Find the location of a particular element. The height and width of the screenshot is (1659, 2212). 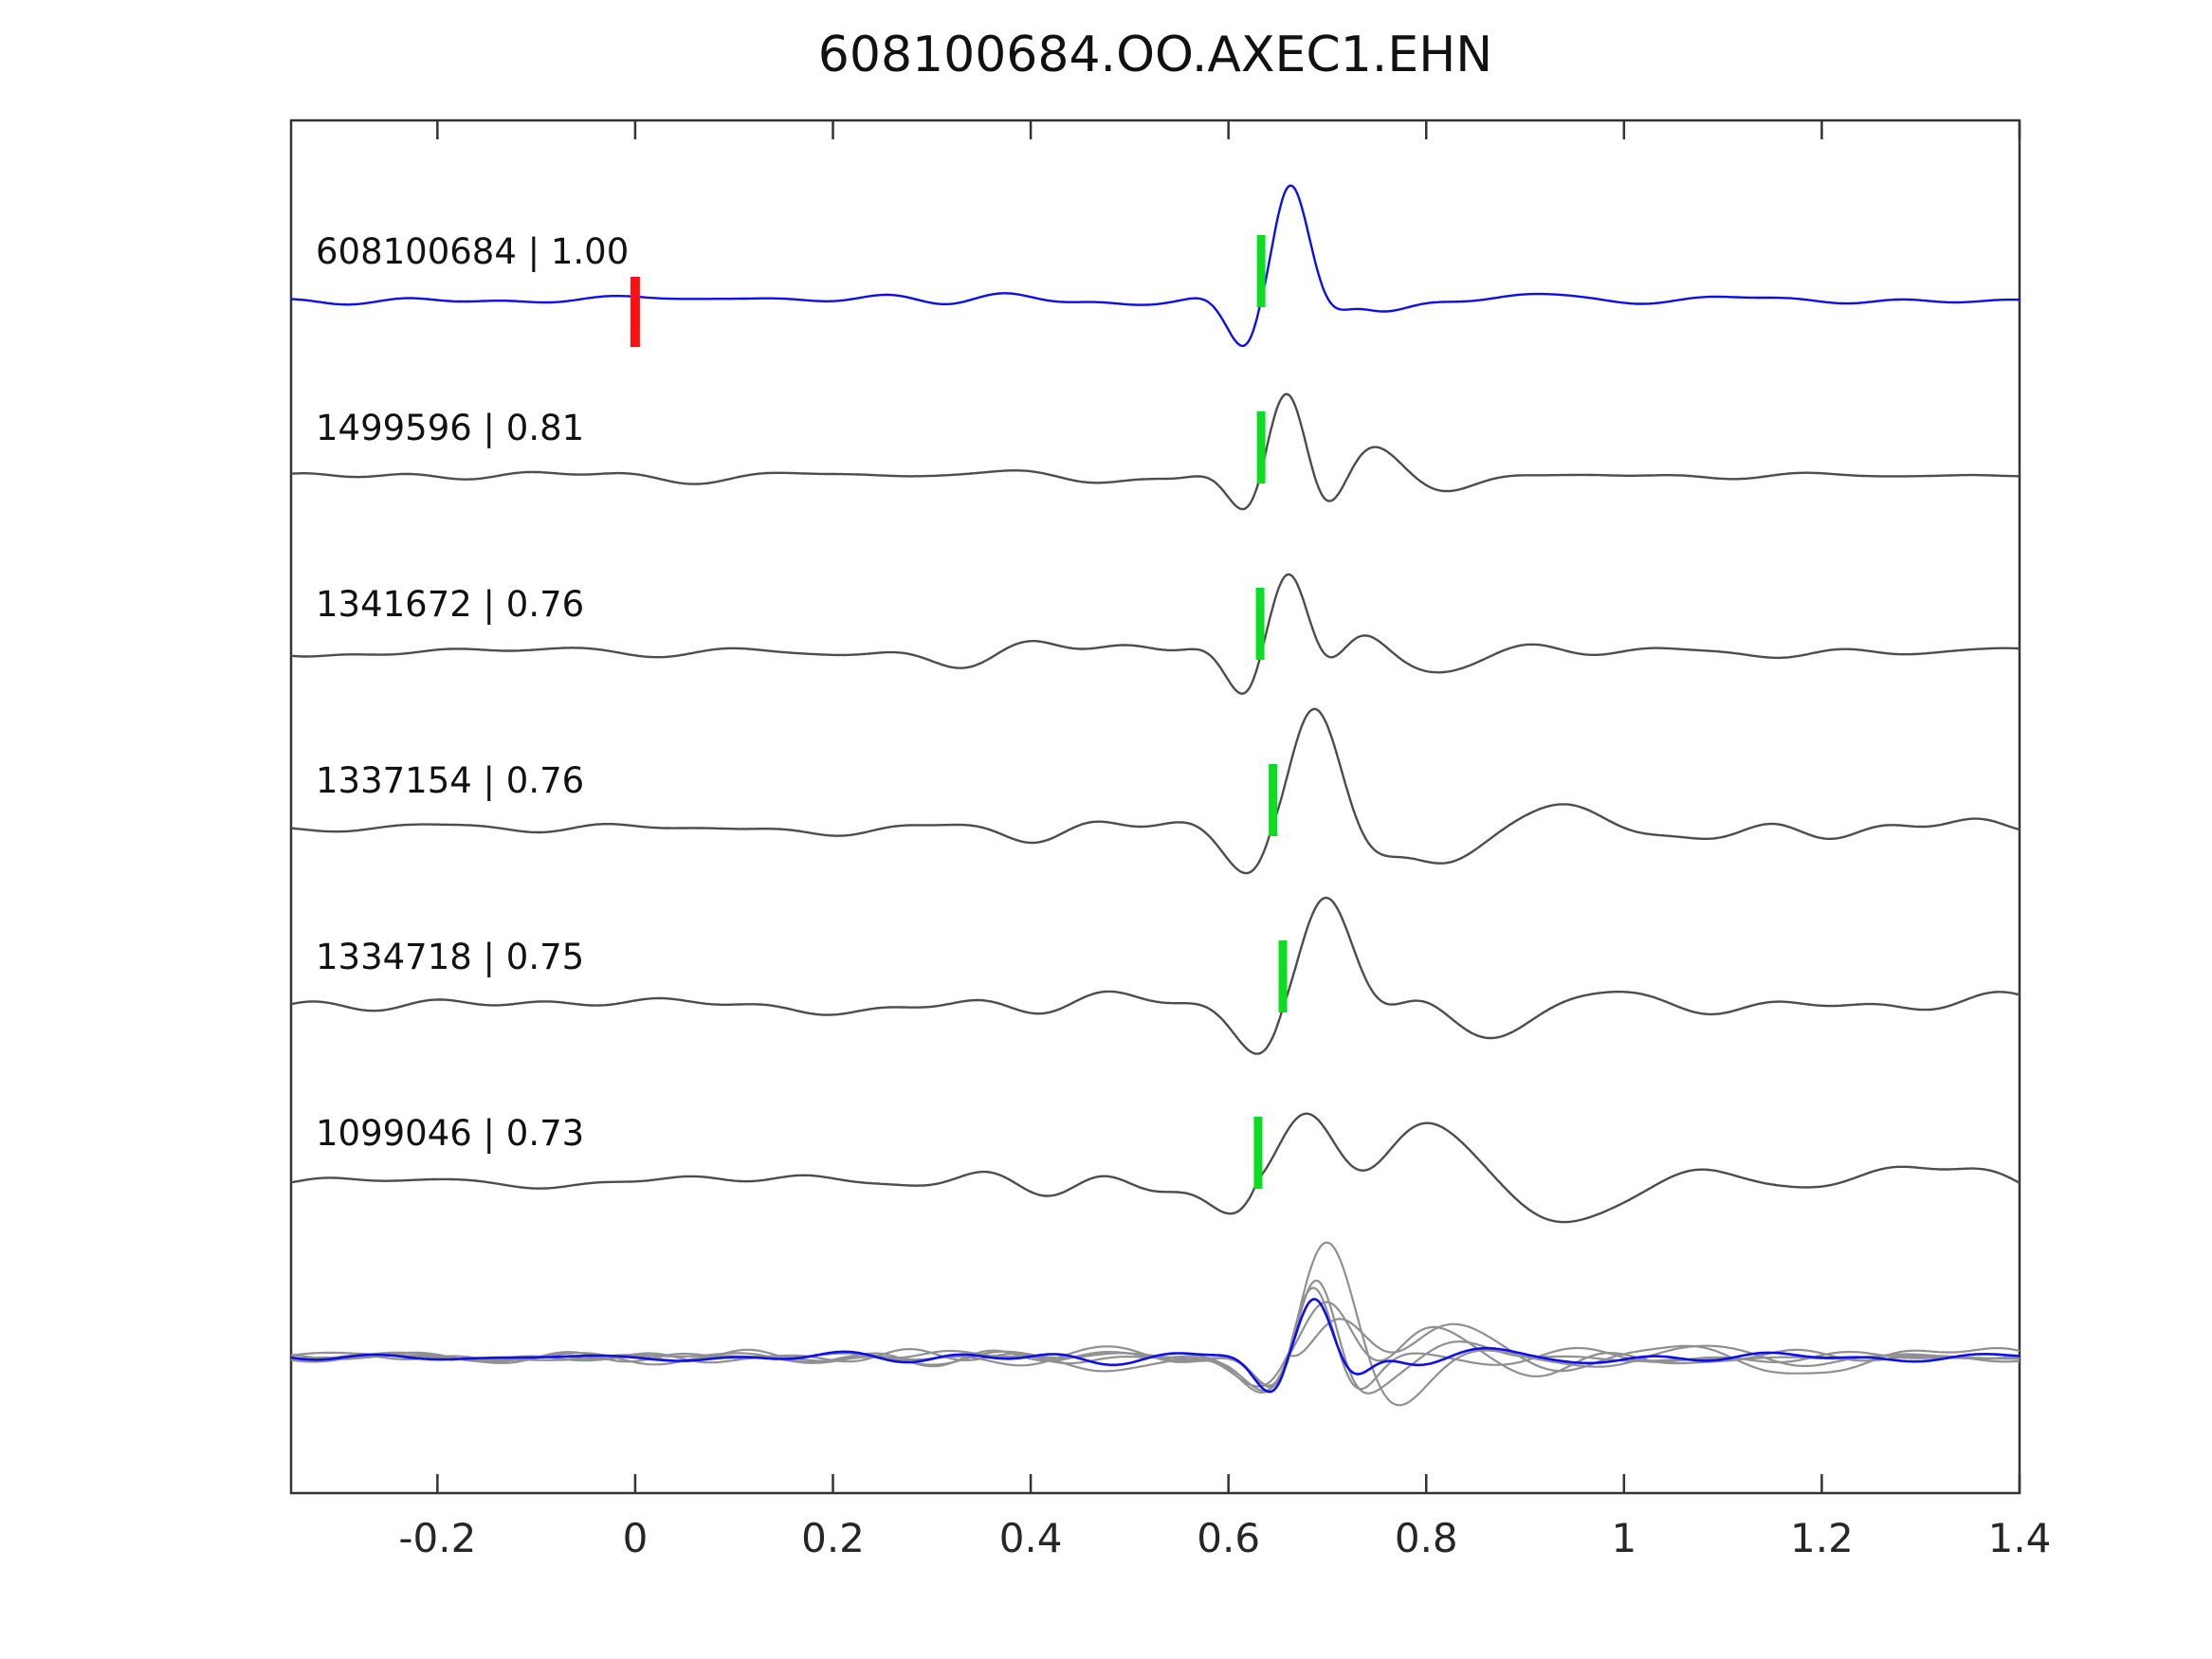

x-tick-label: 0 is located at coordinates (636, 1538).